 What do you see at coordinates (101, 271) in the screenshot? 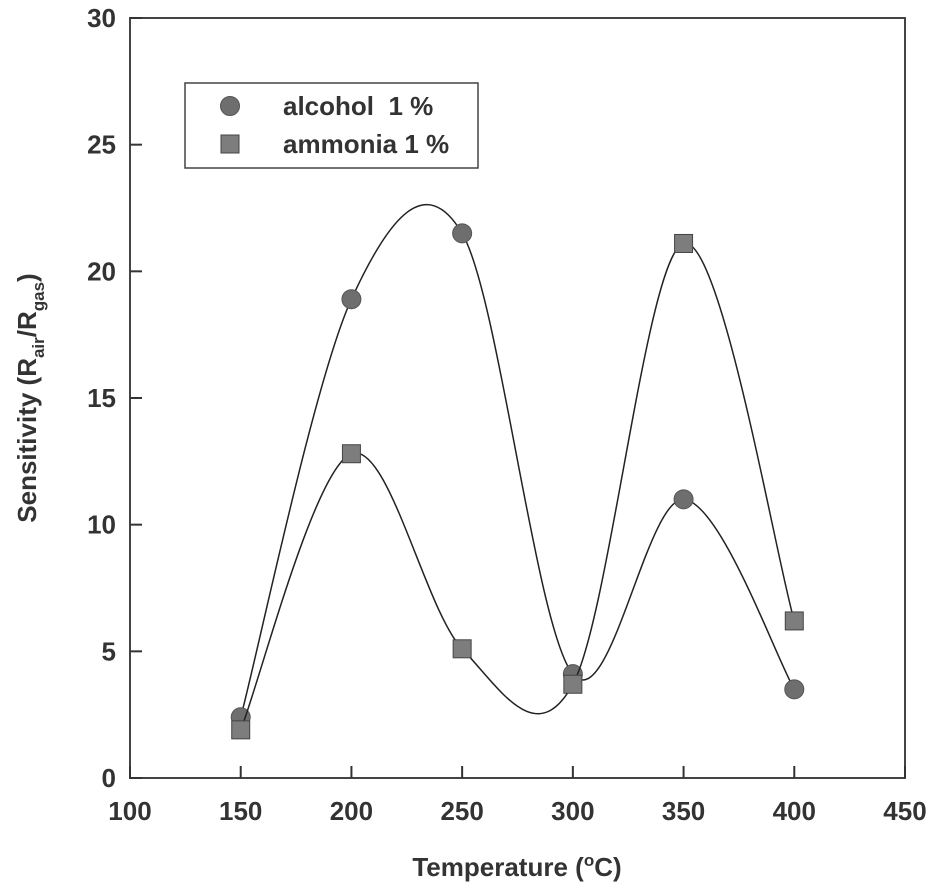
I see `y-tick-label: 20` at bounding box center [101, 271].